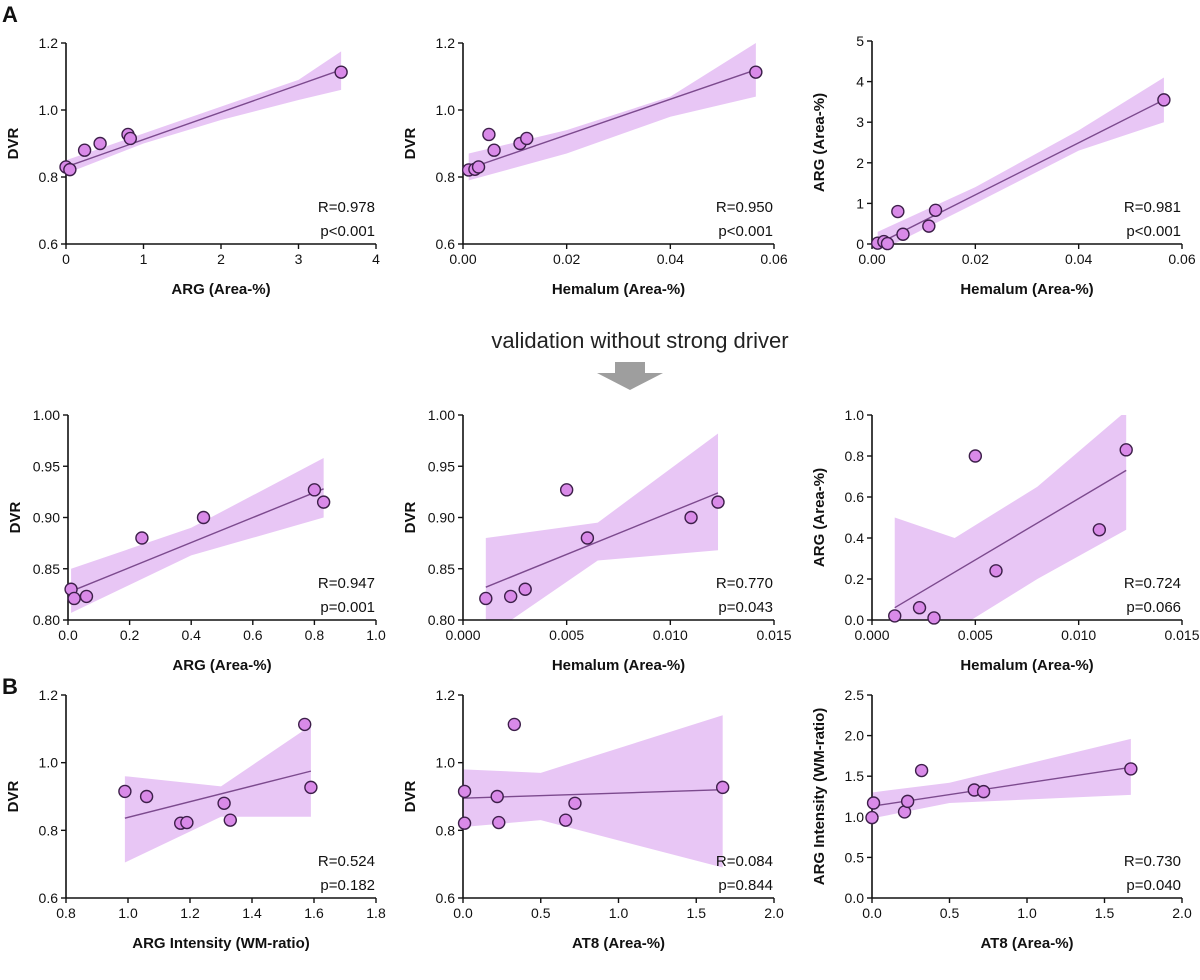 This screenshot has height=980, width=1200. What do you see at coordinates (1078, 635) in the screenshot?
I see `x-tick-label: 0.010` at bounding box center [1078, 635].